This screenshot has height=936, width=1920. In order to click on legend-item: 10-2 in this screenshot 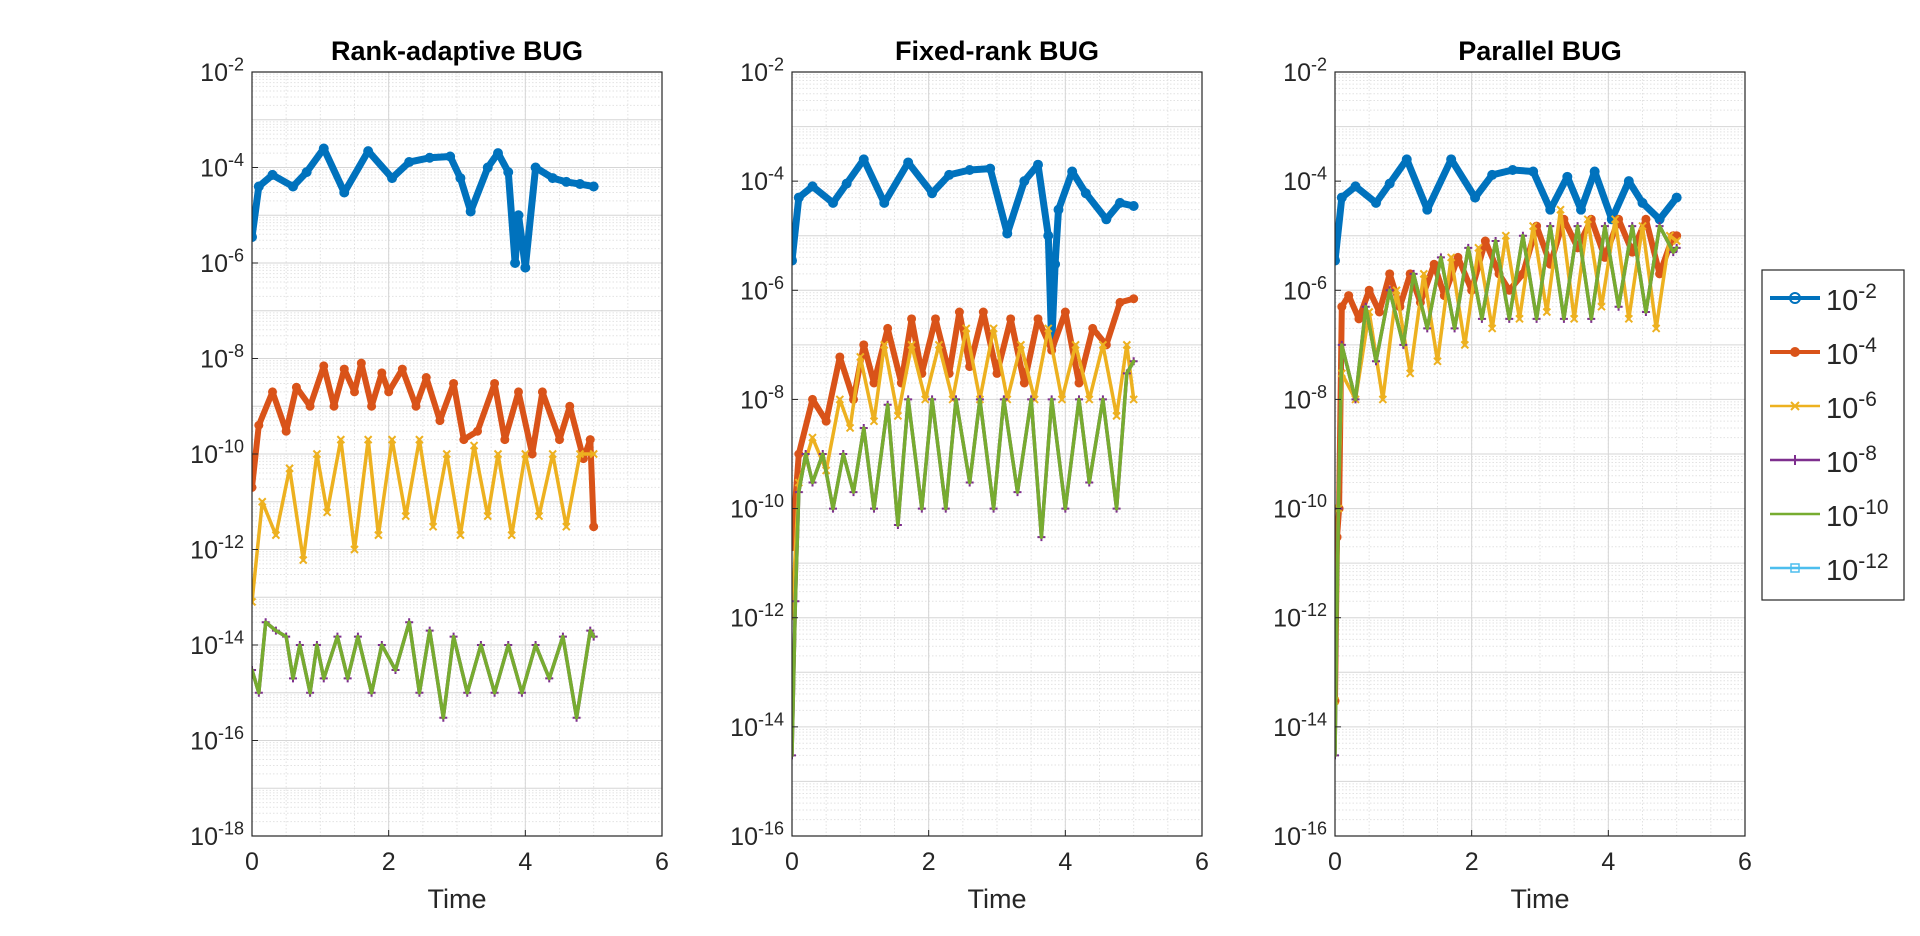, I will do `click(1823, 298)`.